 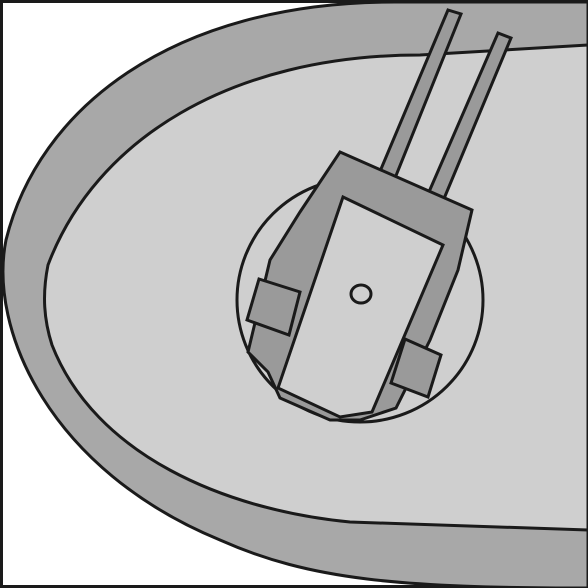 I want to click on trunnion-right-icon, so click(x=416, y=367).